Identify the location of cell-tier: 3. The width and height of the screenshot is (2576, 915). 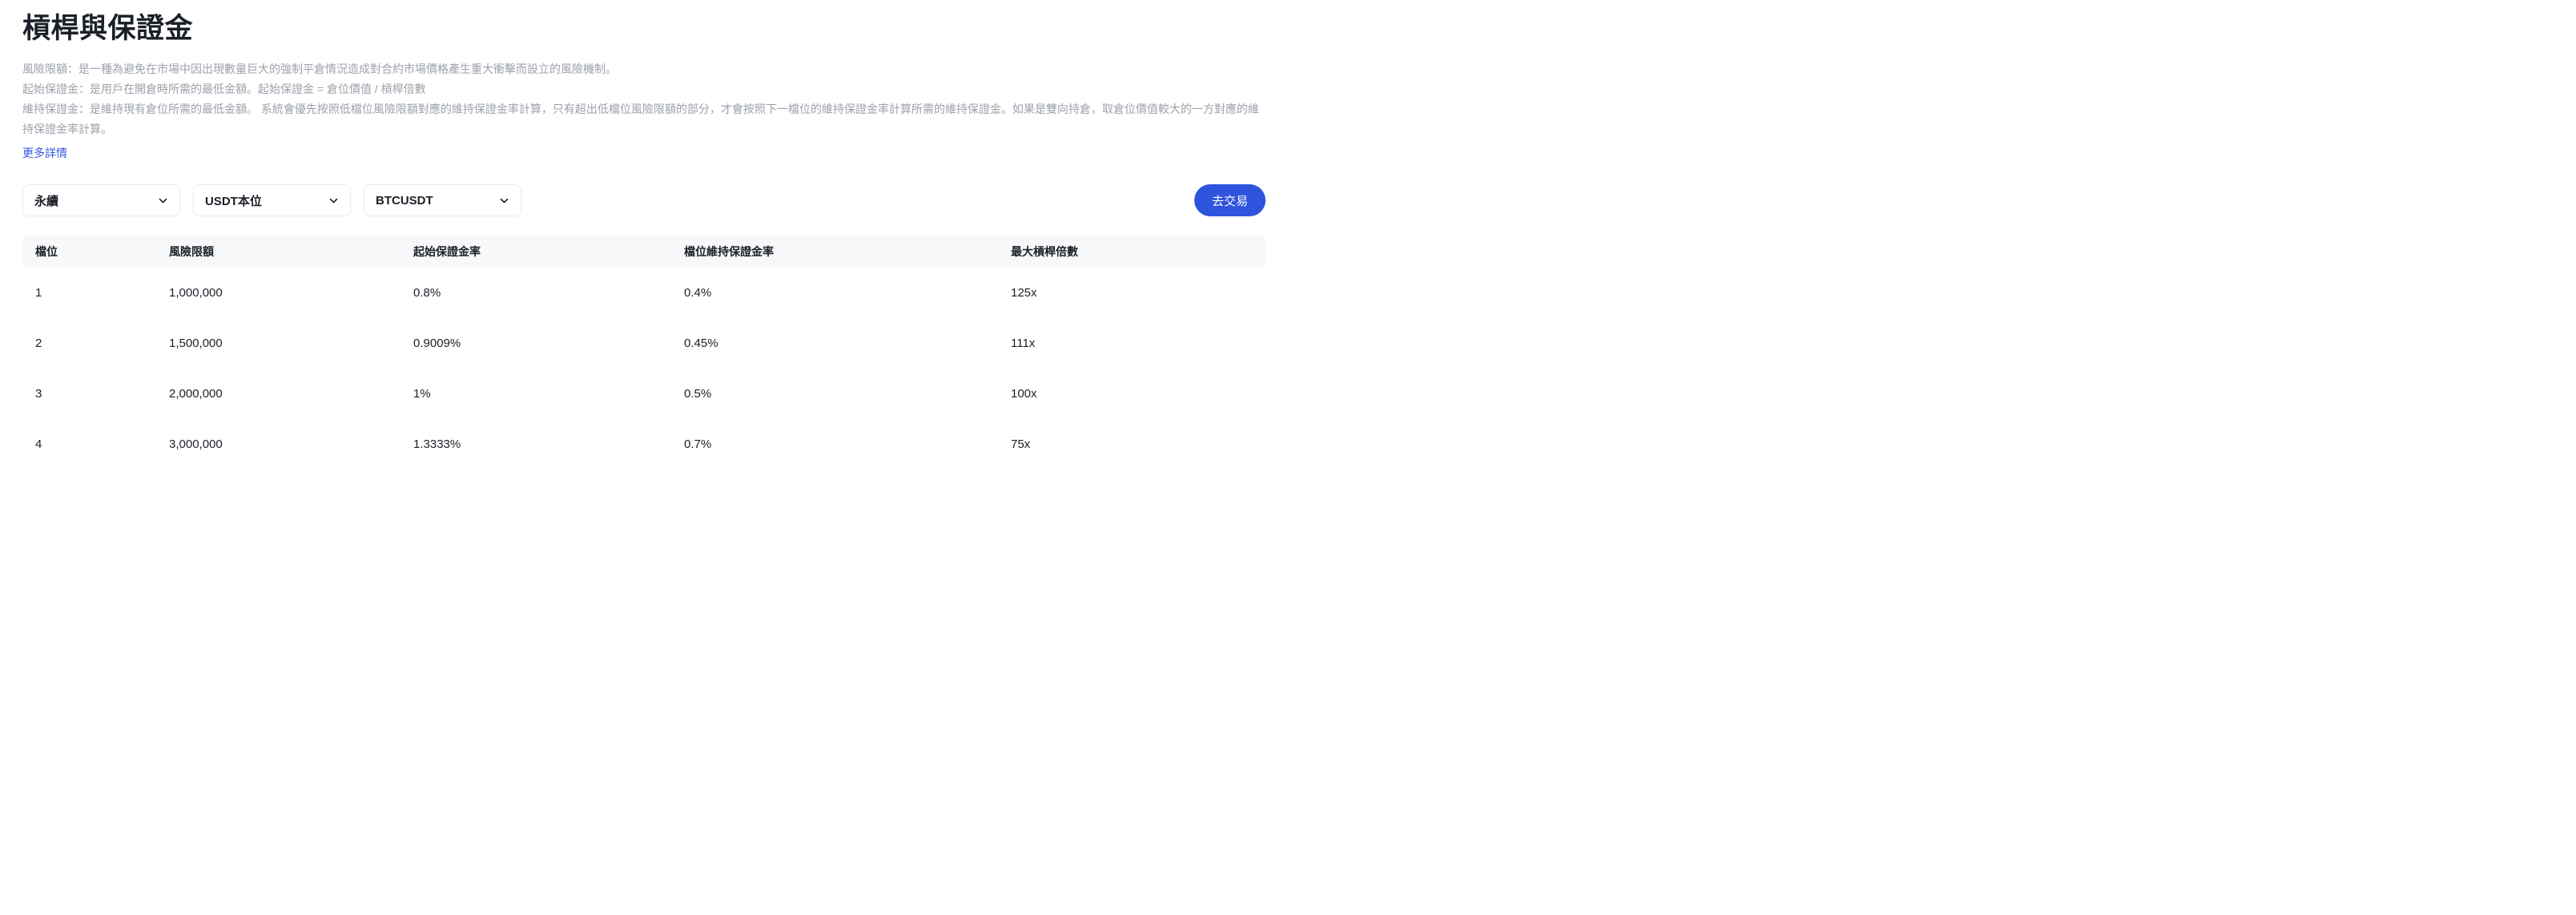
(39, 394).